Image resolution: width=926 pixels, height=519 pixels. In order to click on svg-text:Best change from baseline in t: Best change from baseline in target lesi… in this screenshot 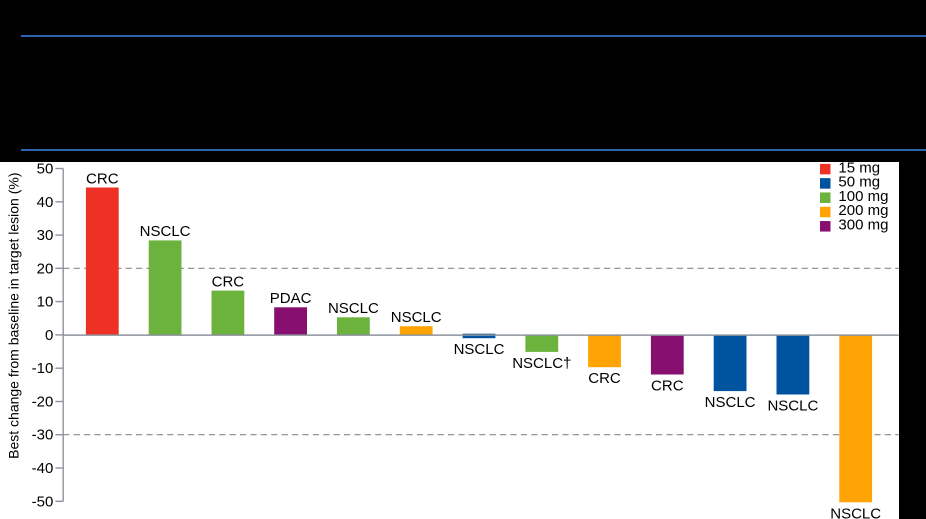, I will do `click(13, 316)`.